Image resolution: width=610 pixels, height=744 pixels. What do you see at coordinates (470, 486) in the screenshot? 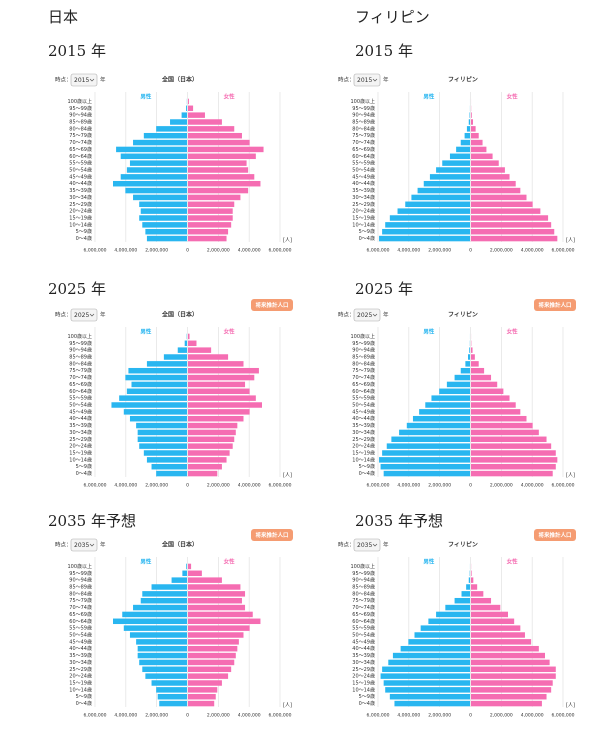
I see `x-tick-label: 0` at bounding box center [470, 486].